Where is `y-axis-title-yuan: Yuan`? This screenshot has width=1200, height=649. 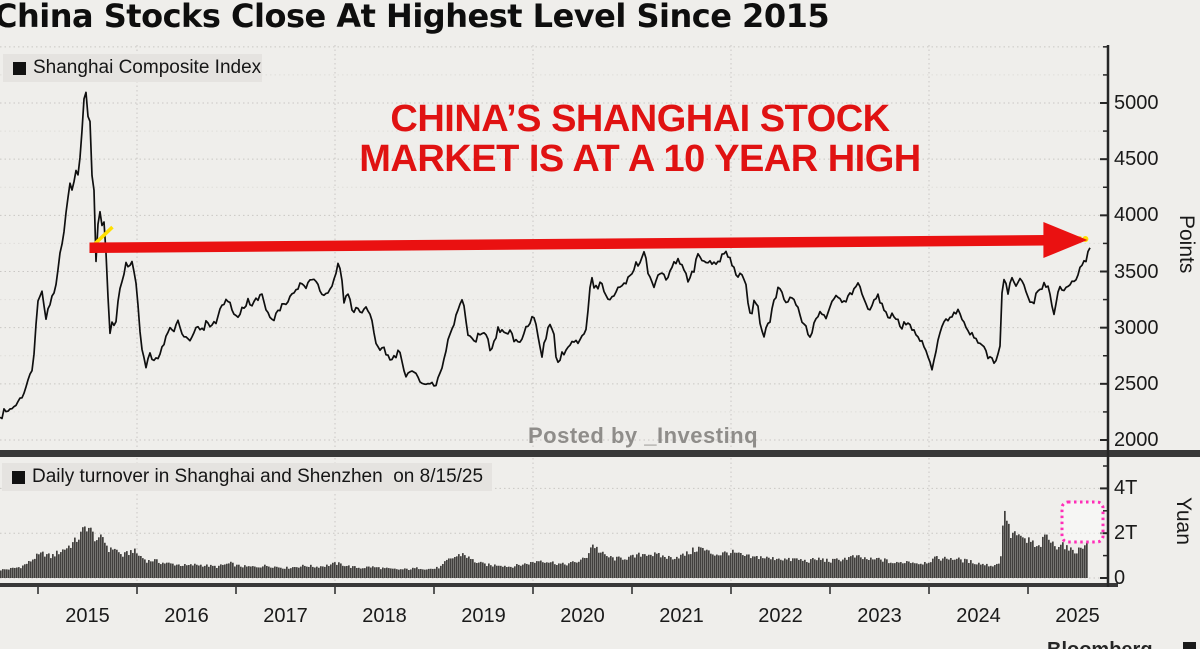
y-axis-title-yuan: Yuan is located at coordinates (1183, 521).